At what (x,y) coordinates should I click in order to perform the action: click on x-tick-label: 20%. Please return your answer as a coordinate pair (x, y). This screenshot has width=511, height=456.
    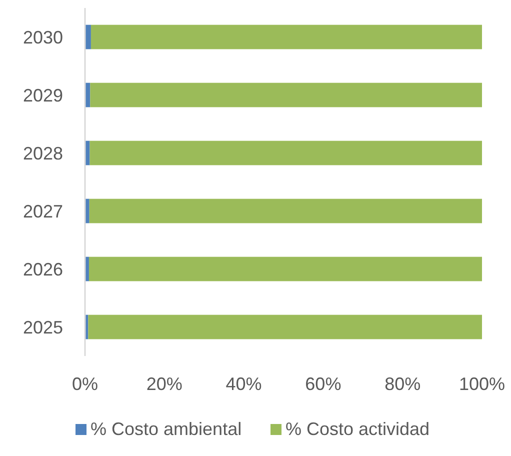
    Looking at the image, I should click on (164, 384).